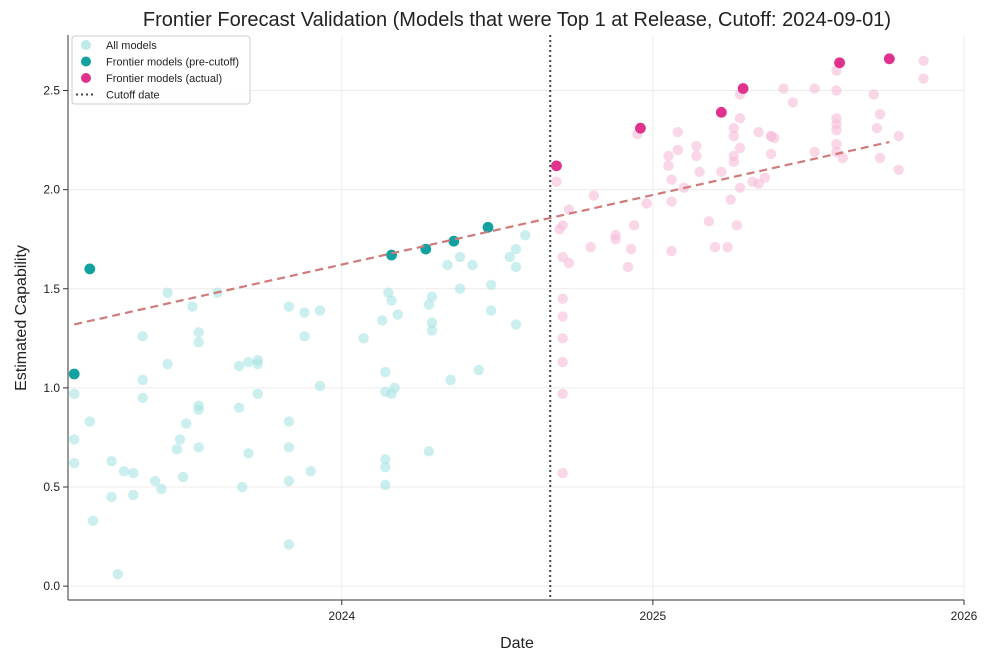  I want to click on y-tick-label: 1.5, so click(51, 289).